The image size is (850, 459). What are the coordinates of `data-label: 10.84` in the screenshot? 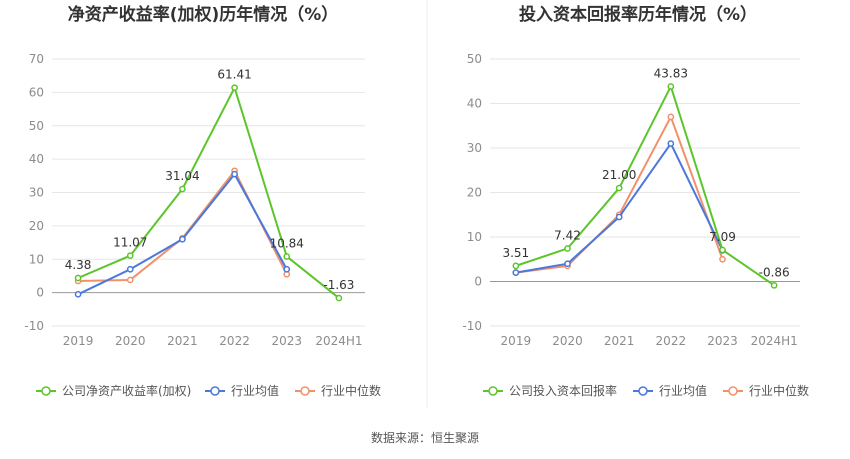 It's located at (287, 243).